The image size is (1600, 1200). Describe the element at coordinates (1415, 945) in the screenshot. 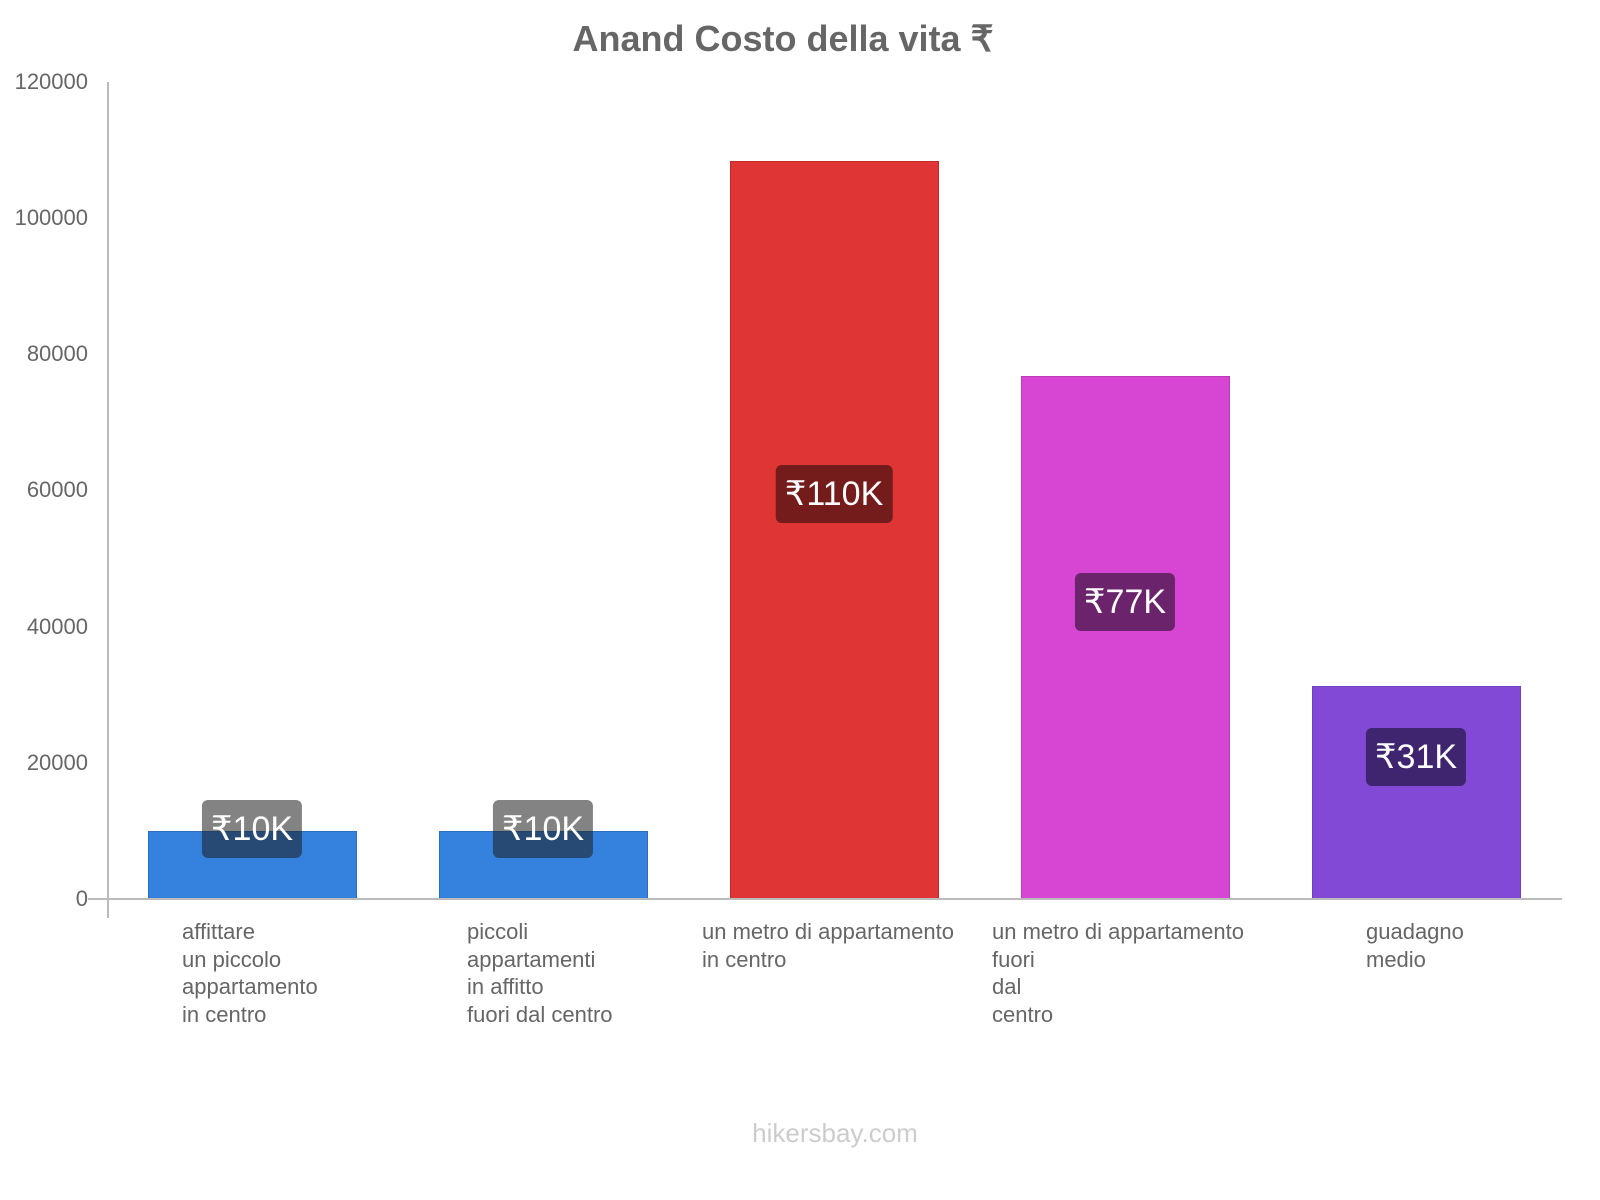

I see `x-category-label: guadagno medio` at that location.